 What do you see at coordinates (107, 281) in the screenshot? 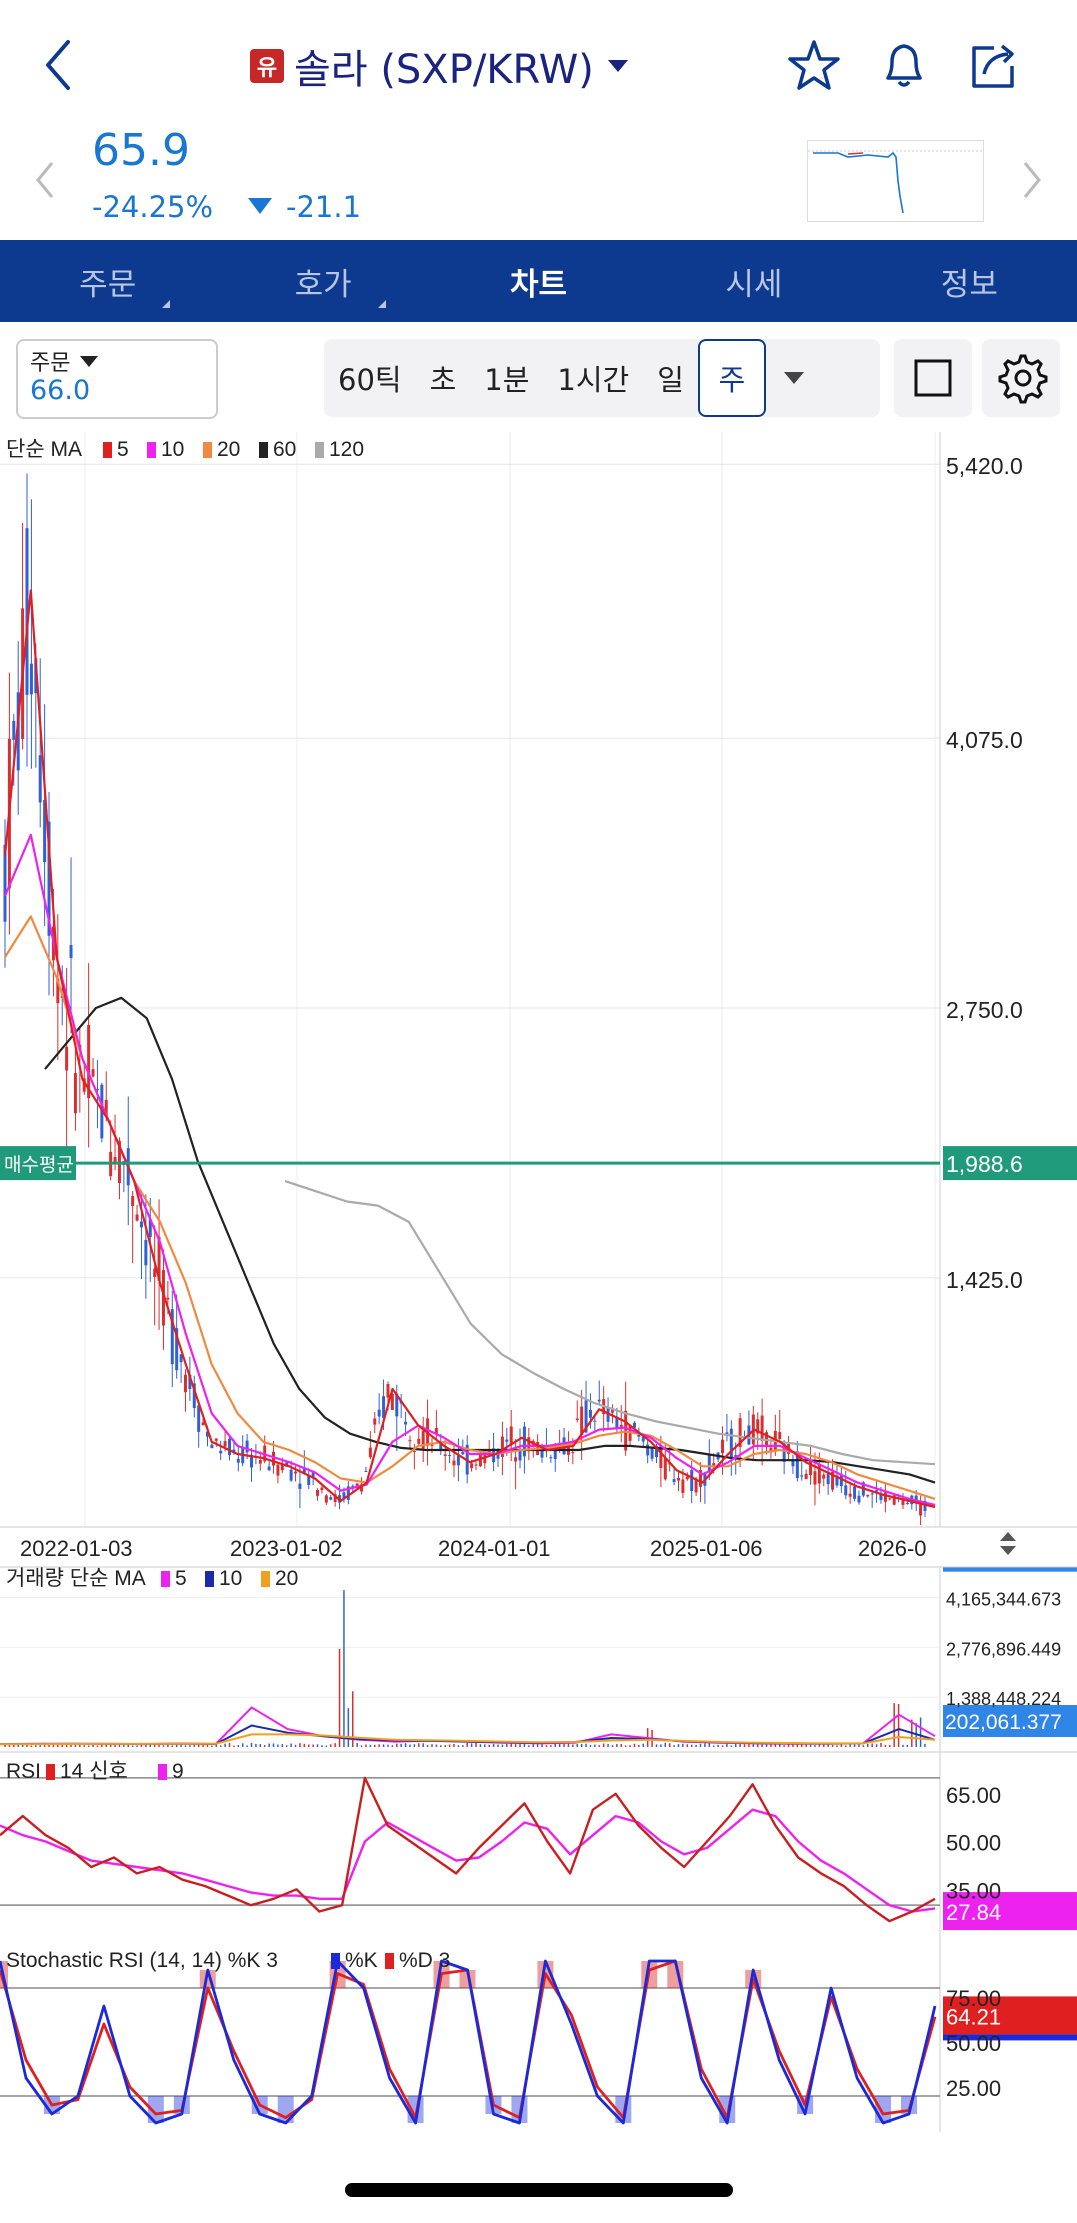
I see `tab-order: 주문` at bounding box center [107, 281].